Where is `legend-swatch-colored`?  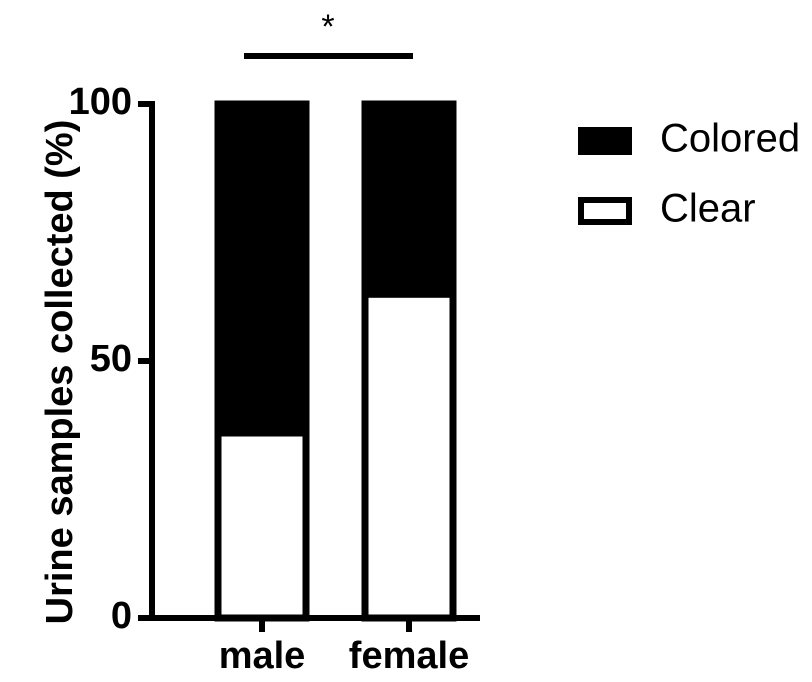
legend-swatch-colored is located at coordinates (605, 141).